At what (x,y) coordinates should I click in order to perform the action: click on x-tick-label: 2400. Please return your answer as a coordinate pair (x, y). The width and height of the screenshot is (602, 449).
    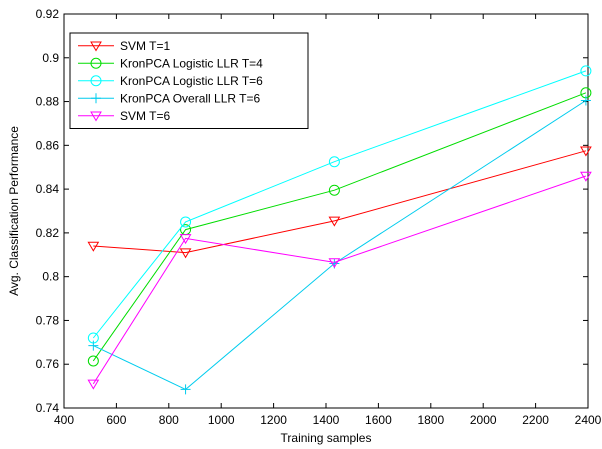
    Looking at the image, I should click on (588, 420).